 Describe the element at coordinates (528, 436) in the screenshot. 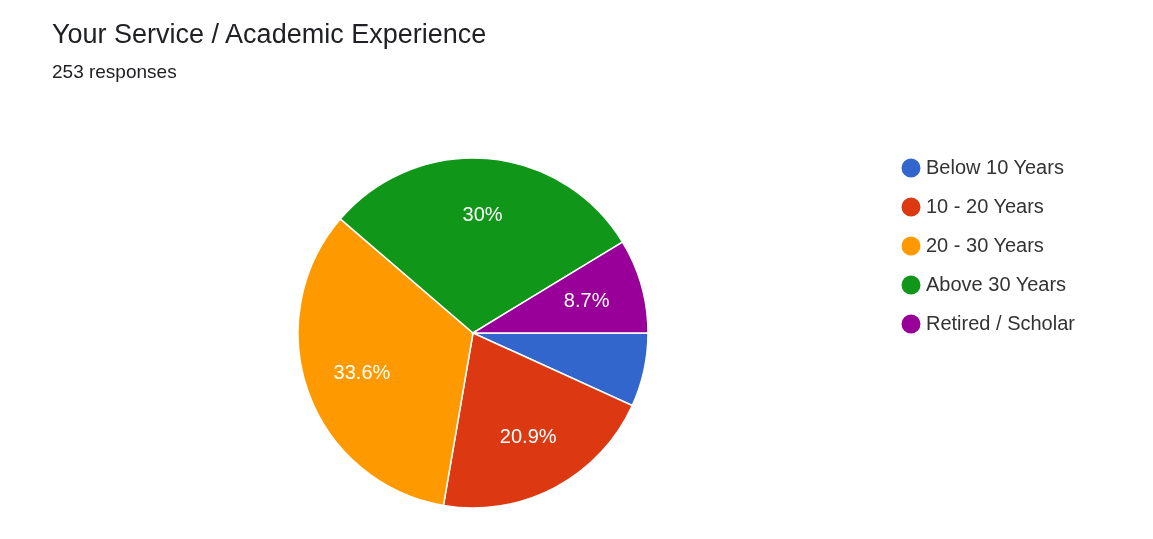

I see `data-label: 20.9%` at that location.